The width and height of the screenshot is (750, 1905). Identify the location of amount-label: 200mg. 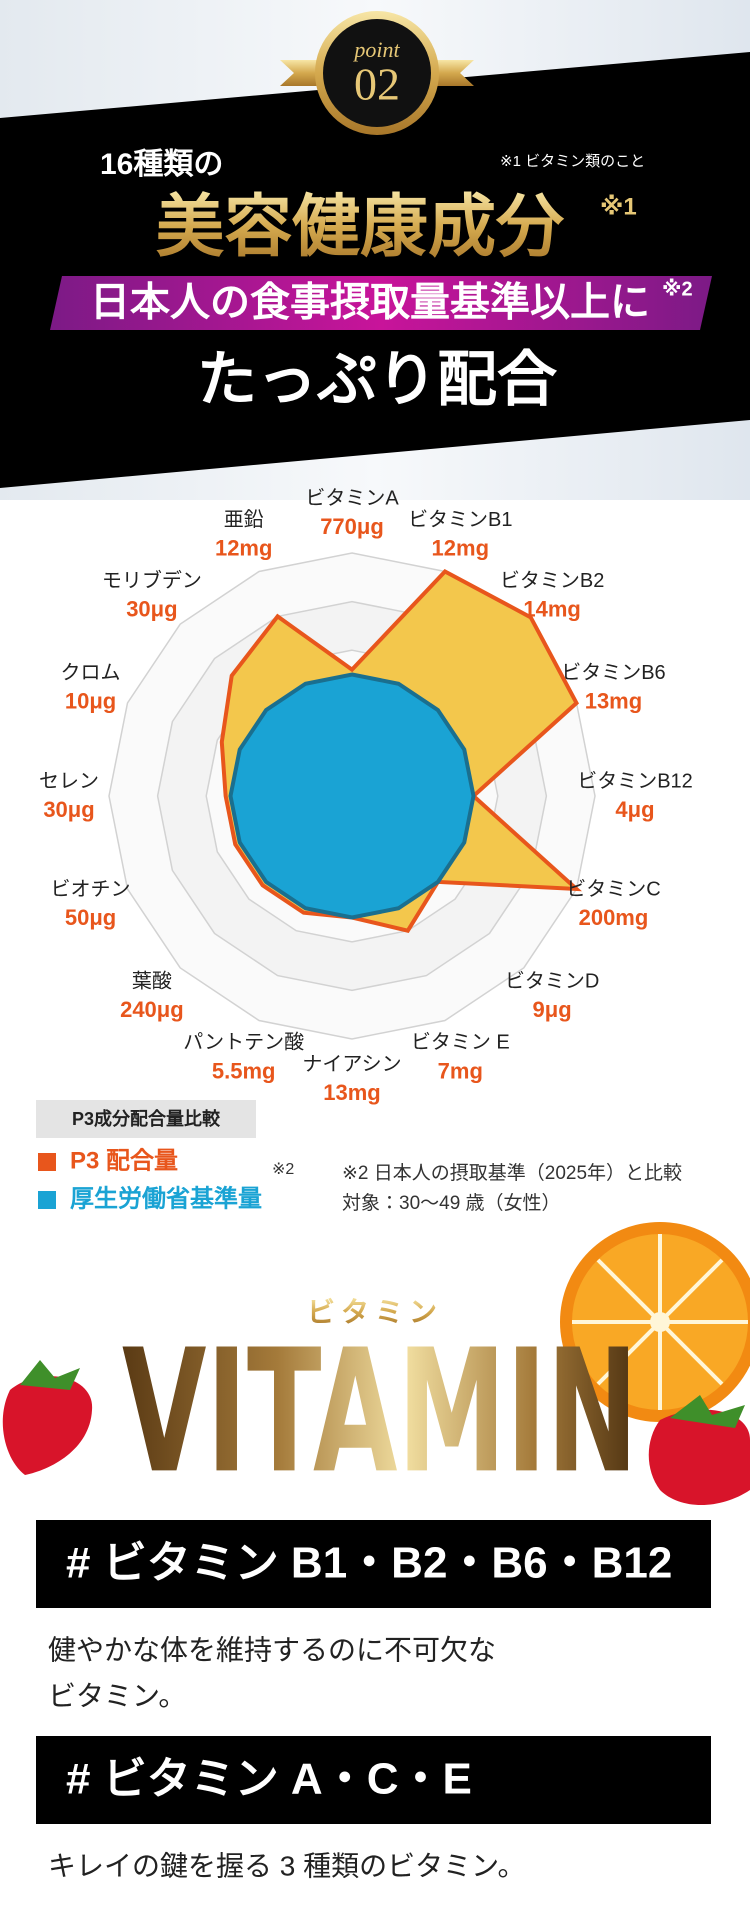
(614, 917).